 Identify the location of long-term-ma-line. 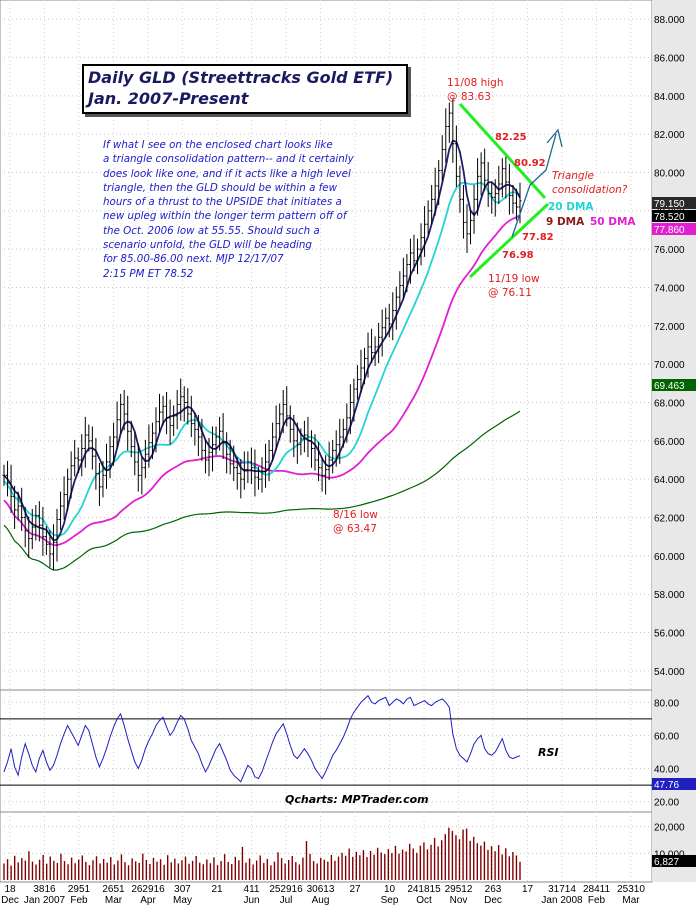
(262, 490).